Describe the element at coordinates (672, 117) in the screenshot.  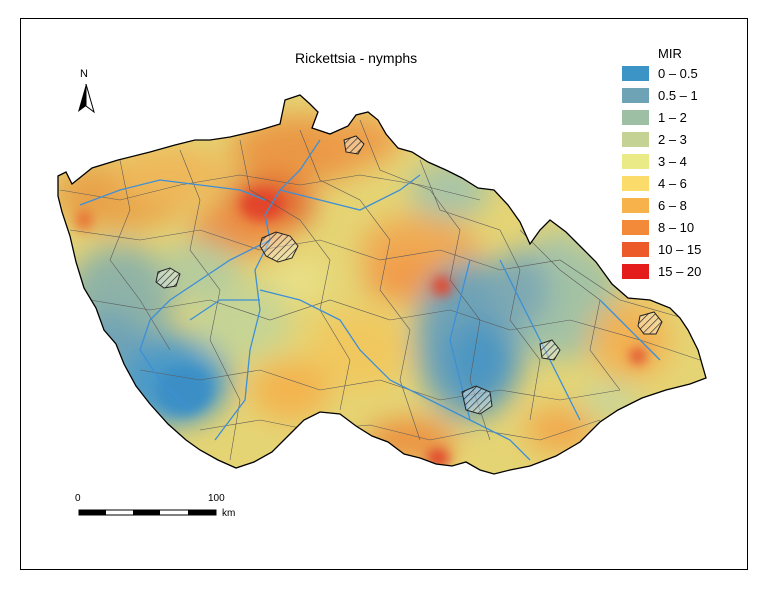
I see `legend-label: 1 – 2` at that location.